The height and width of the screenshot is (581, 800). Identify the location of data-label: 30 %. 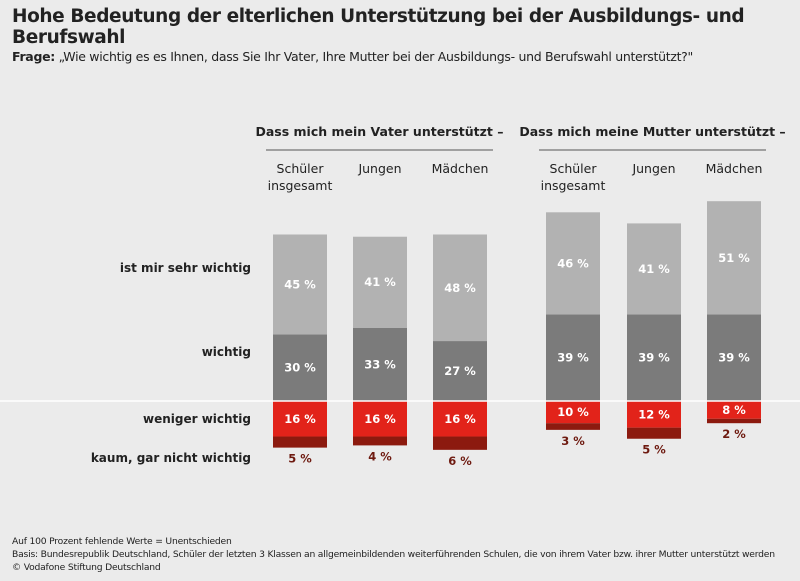
(300, 368).